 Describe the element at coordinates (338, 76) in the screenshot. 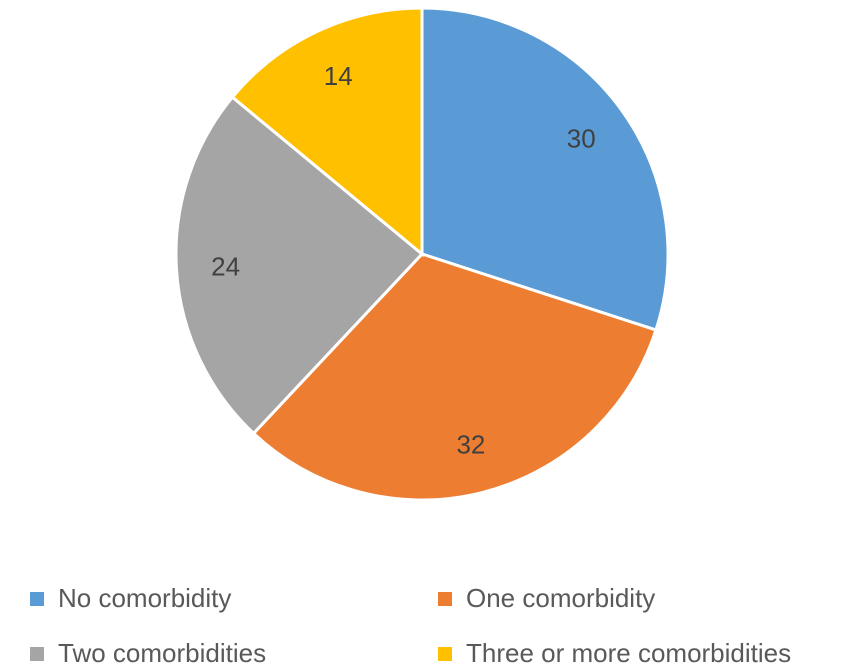

I see `data-label-three-or-more-comorbidities: 14` at that location.